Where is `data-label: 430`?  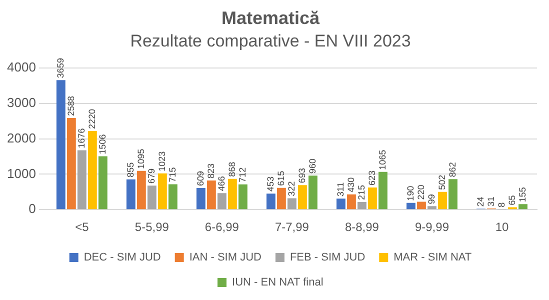 data-label: 430 is located at coordinates (351, 184).